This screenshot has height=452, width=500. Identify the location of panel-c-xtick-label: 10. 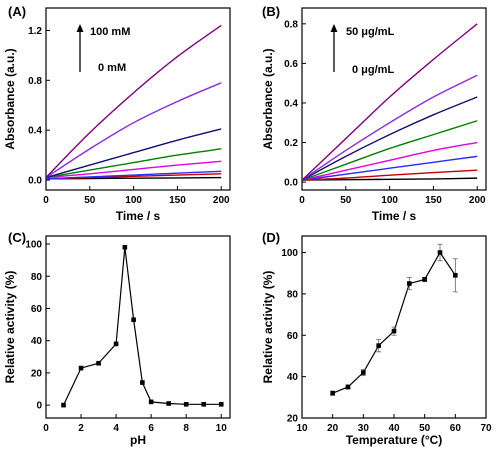
(222, 428).